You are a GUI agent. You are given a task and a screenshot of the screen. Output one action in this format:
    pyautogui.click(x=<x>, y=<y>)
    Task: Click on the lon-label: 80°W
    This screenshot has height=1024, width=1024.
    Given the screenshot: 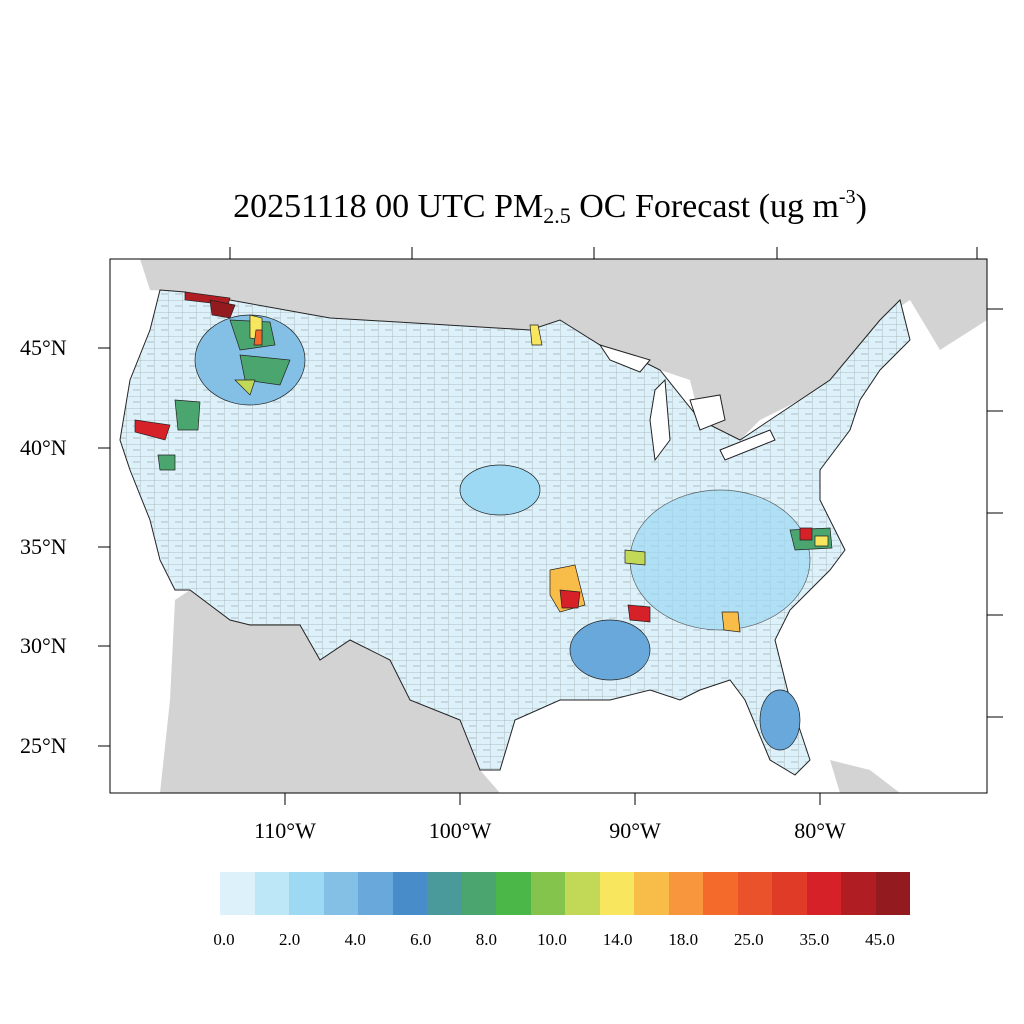 What is the action you would take?
    pyautogui.click(x=820, y=830)
    